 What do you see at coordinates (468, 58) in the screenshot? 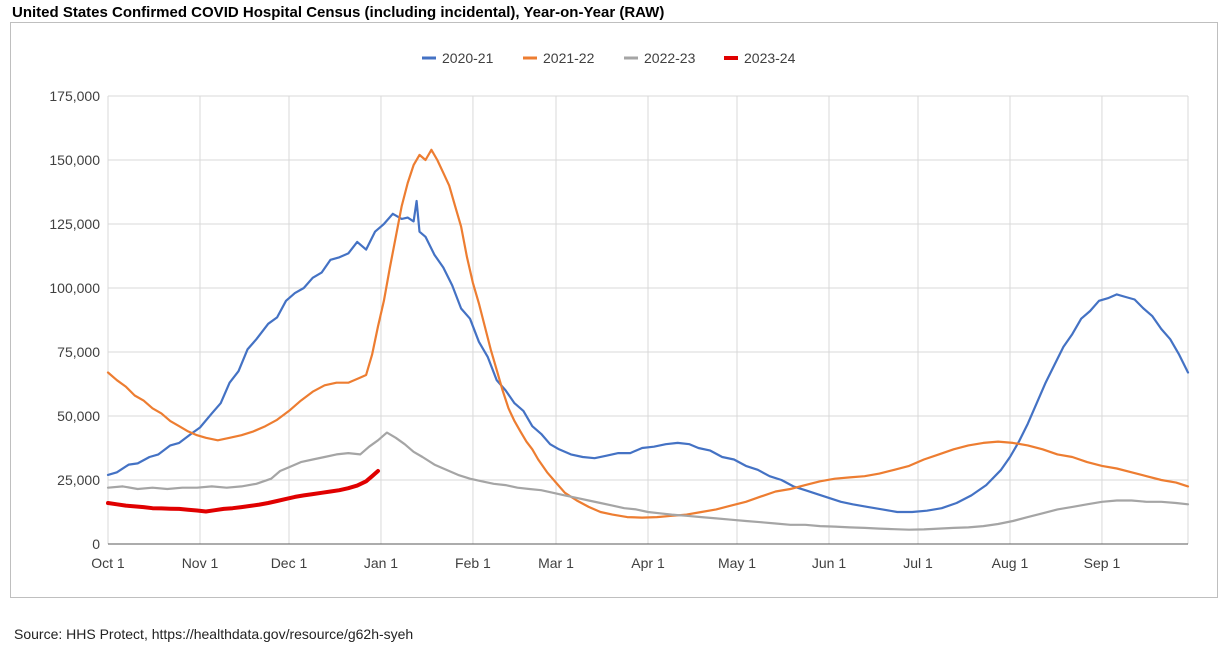
I see `legend-label: 2020-21` at bounding box center [468, 58].